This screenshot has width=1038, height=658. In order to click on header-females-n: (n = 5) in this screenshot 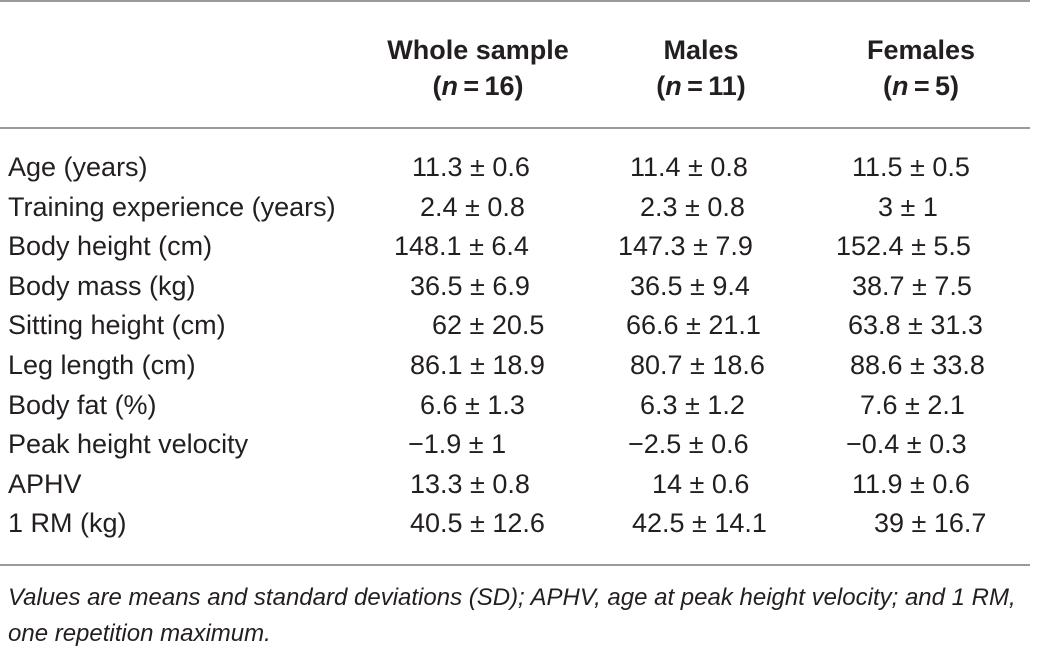, I will do `click(921, 86)`.